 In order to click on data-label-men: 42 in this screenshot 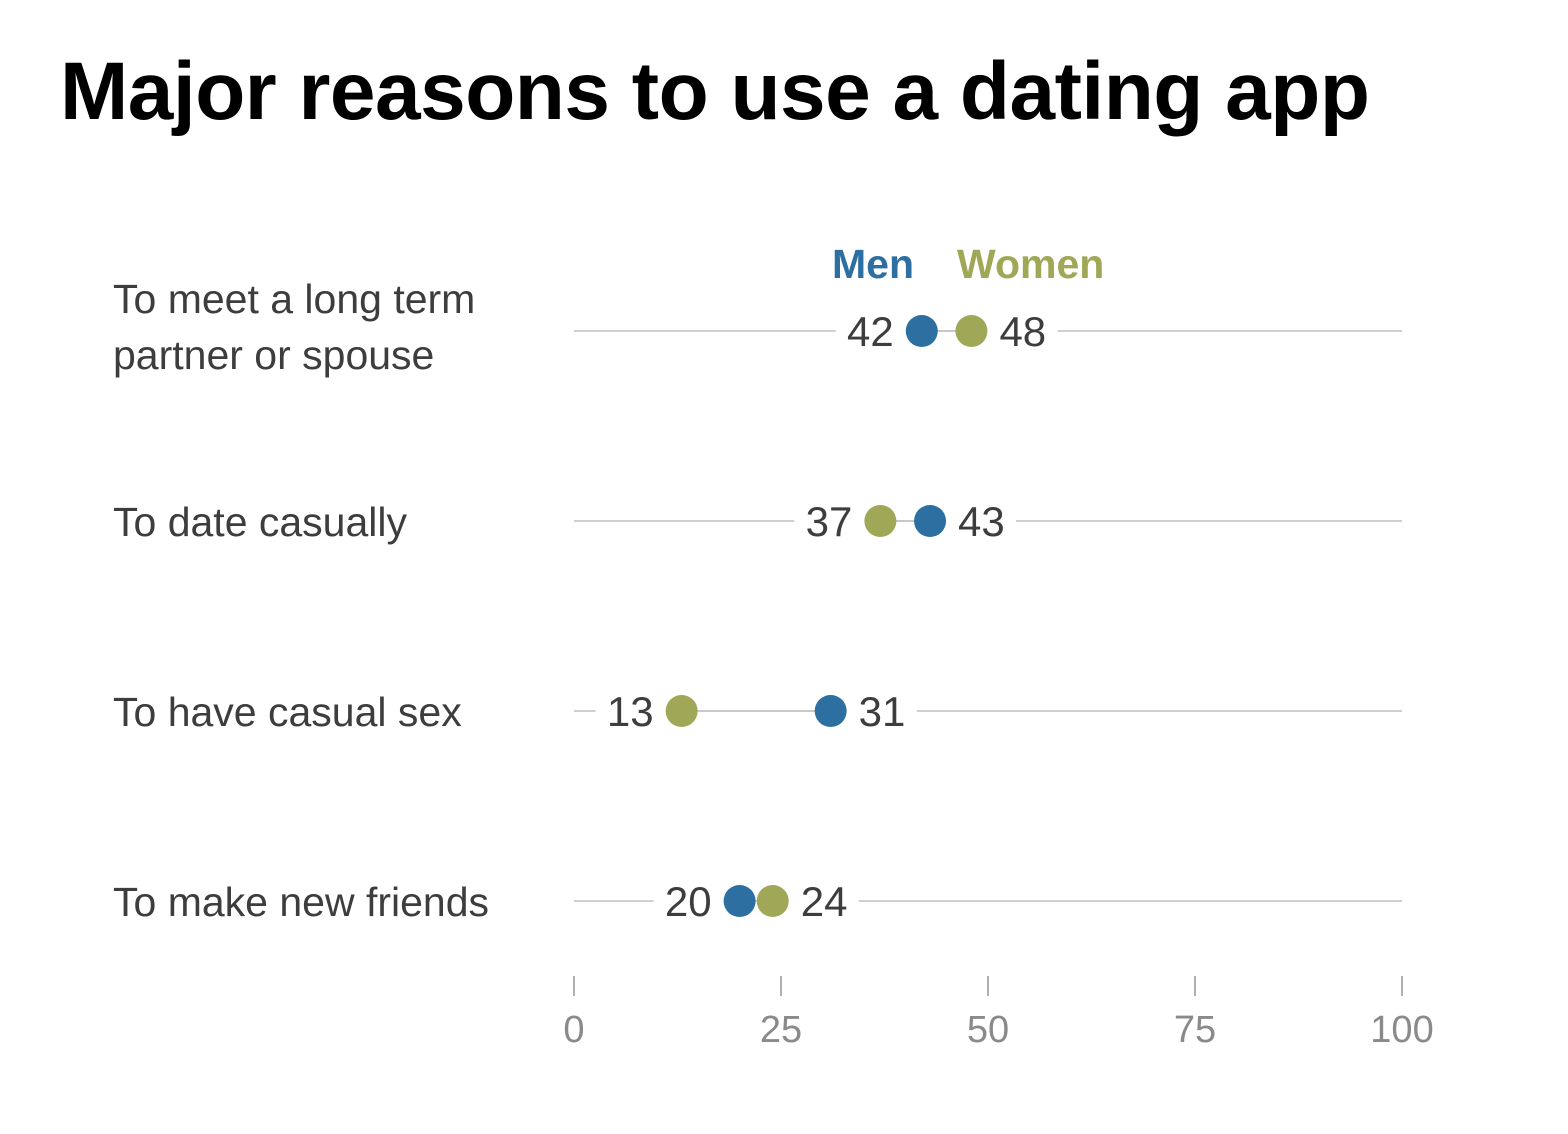, I will do `click(870, 331)`.